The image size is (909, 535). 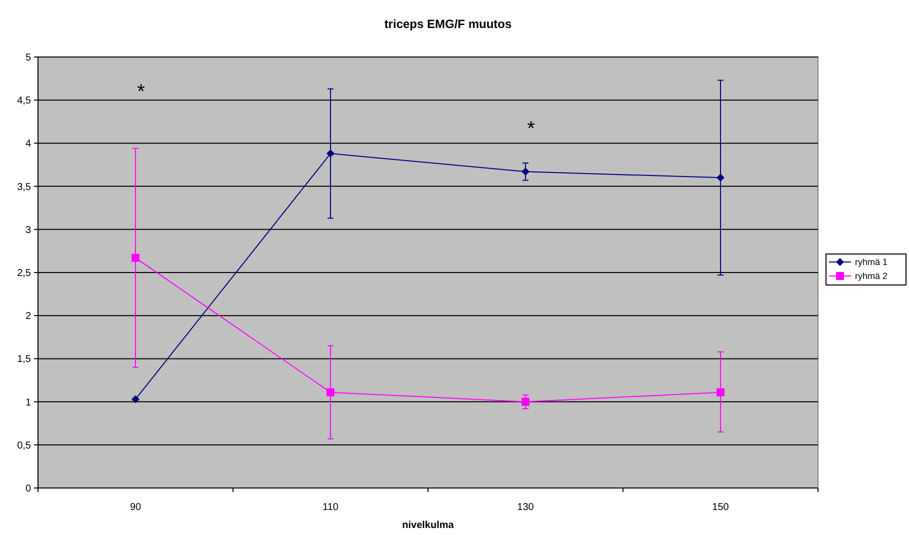 What do you see at coordinates (24, 446) in the screenshot?
I see `y-tick-label: 0,5` at bounding box center [24, 446].